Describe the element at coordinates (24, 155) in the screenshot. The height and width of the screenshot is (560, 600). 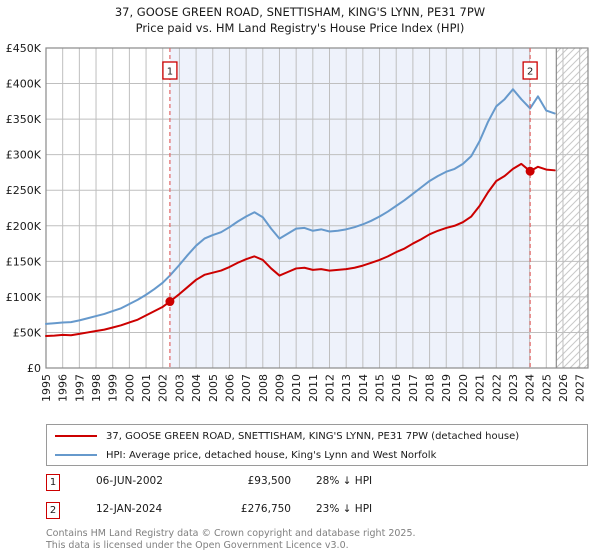
I see `y-axis-tick-label: £300K` at that location.